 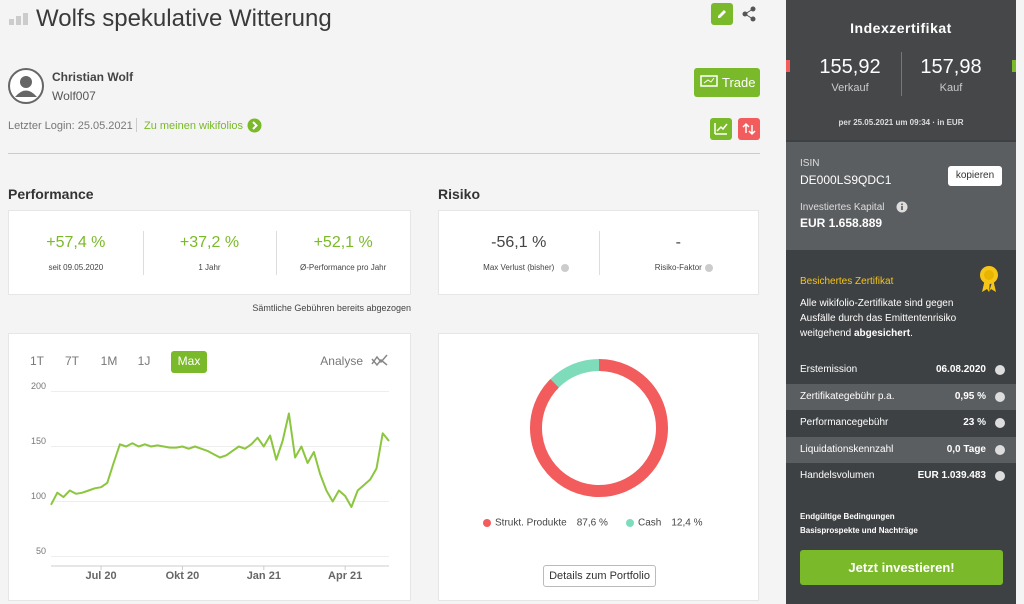 I want to click on last-login: Letzter Login: 25.05.2021, so click(x=70, y=126).